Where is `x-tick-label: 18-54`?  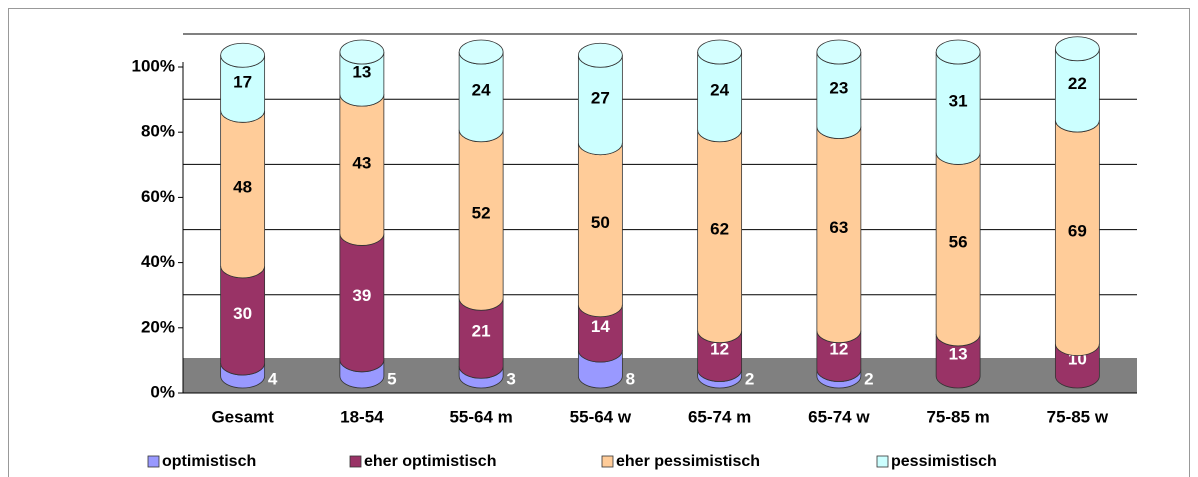
x-tick-label: 18-54 is located at coordinates (362, 416).